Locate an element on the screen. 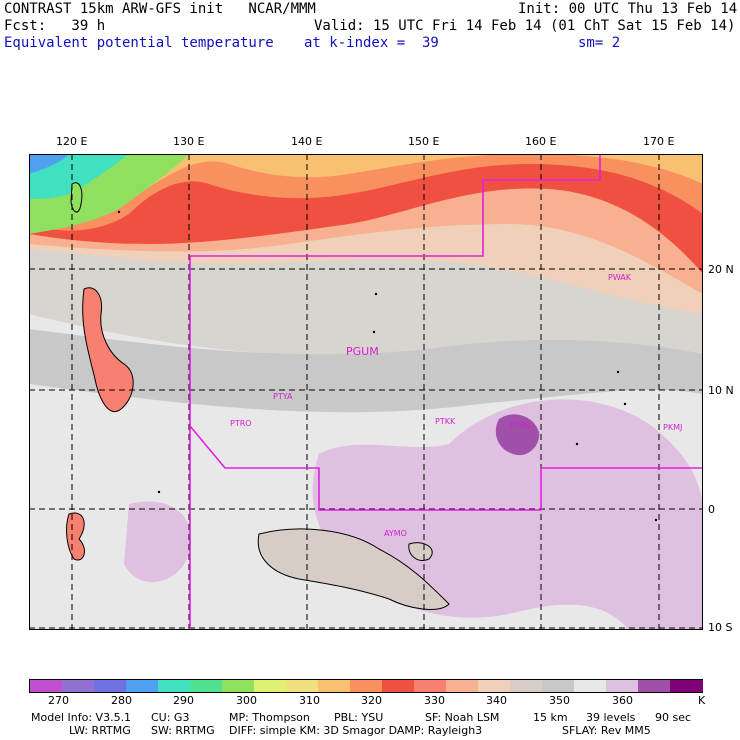 The height and width of the screenshot is (740, 740). model-title: CONTRAST 15km ARW-GFS init NCAR/MMM is located at coordinates (160, 9).